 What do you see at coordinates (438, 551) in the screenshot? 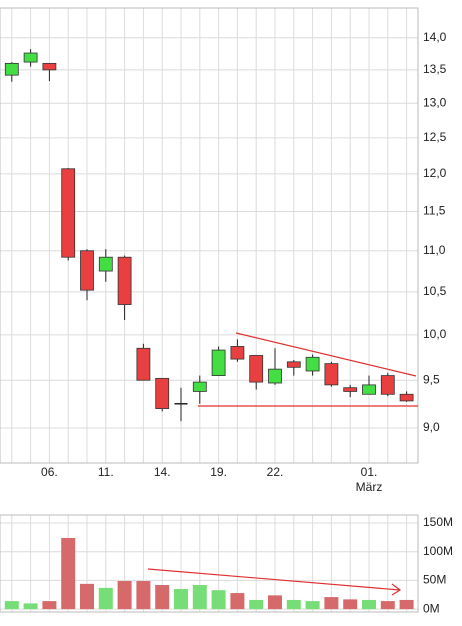
I see `y-tick-label: 100M` at bounding box center [438, 551].